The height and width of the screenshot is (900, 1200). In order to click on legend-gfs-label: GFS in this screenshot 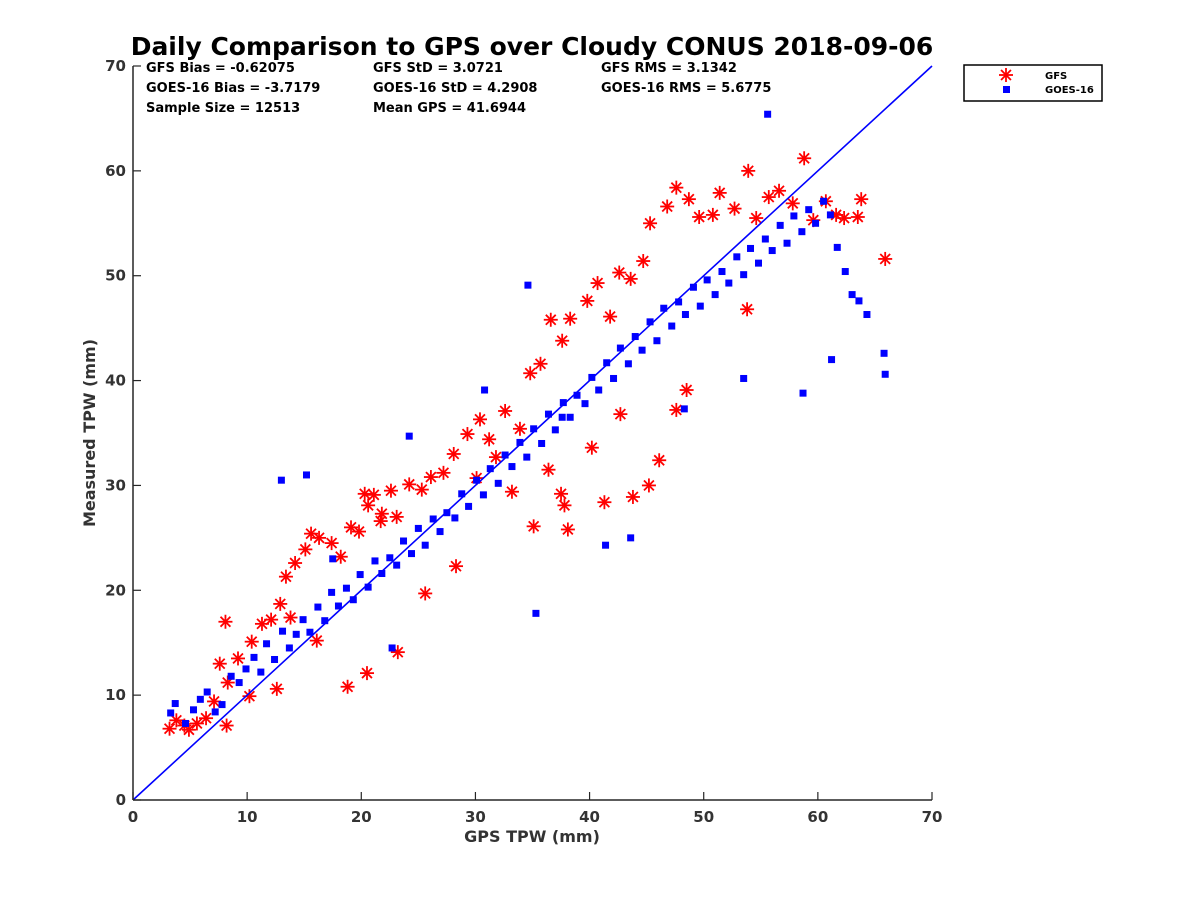, I will do `click(1056, 76)`.